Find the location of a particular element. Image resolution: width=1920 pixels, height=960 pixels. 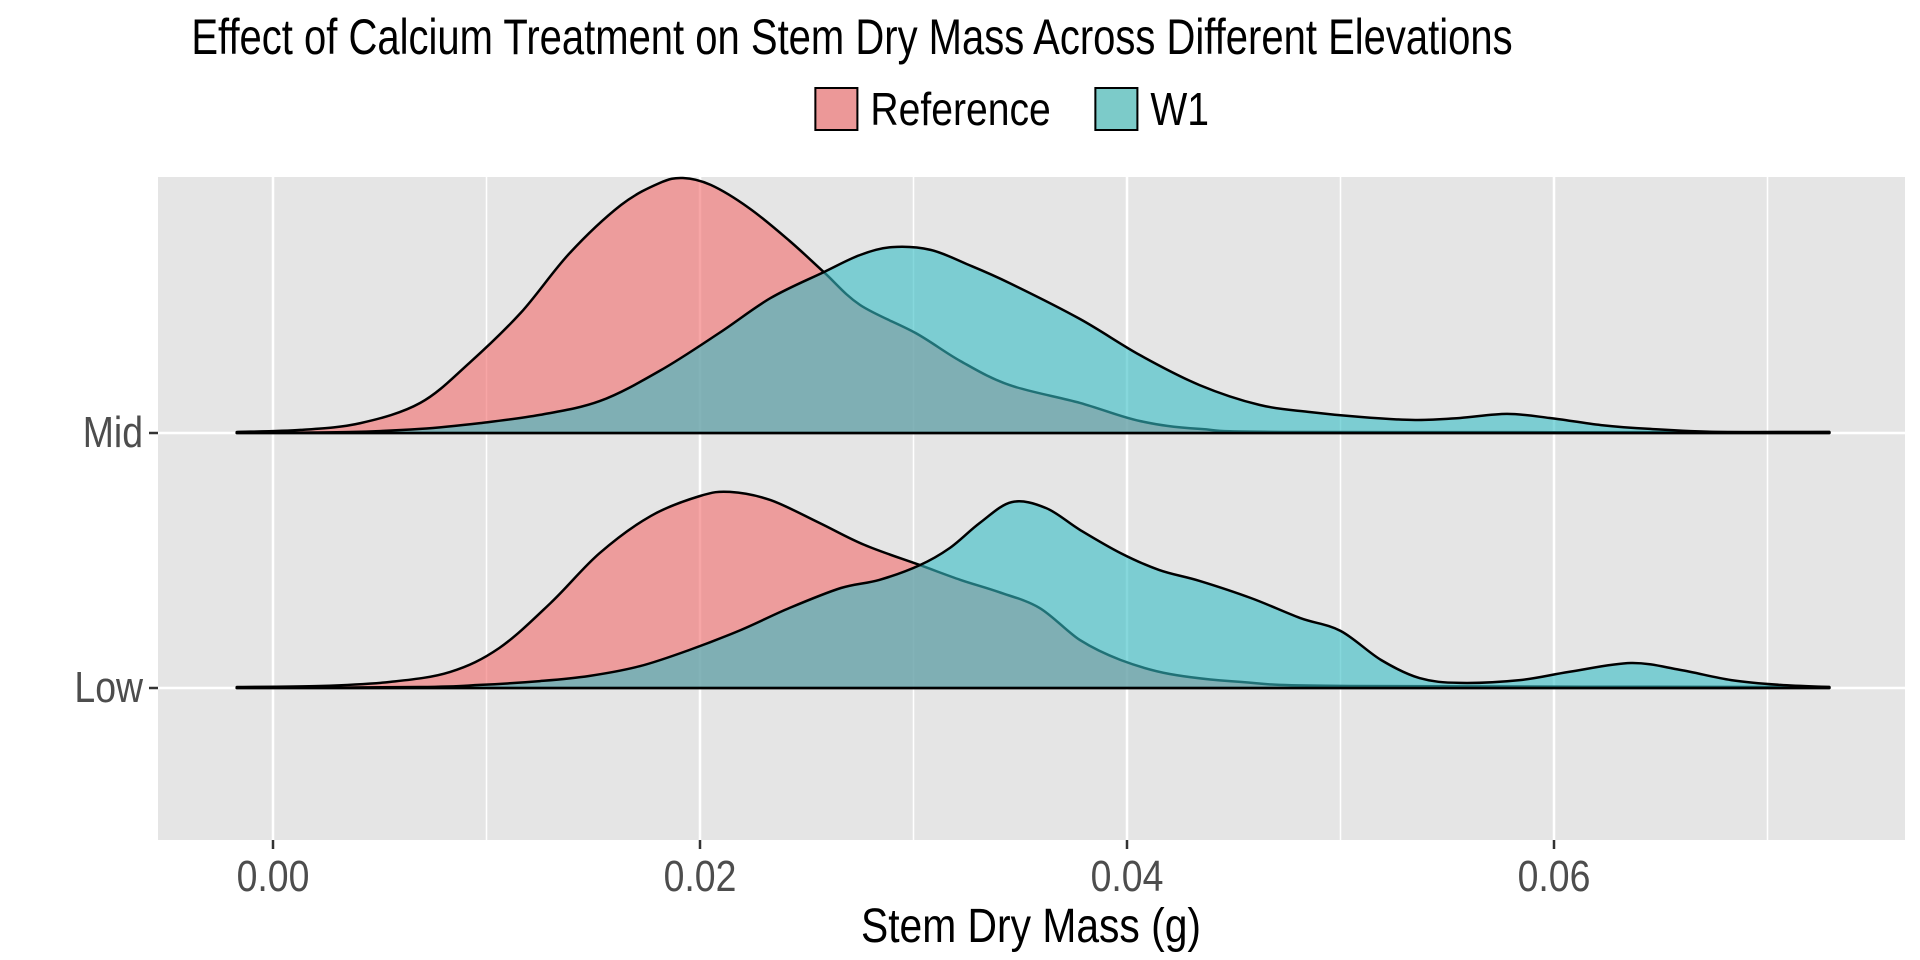

x-tick-label: 0.04 is located at coordinates (1127, 876).